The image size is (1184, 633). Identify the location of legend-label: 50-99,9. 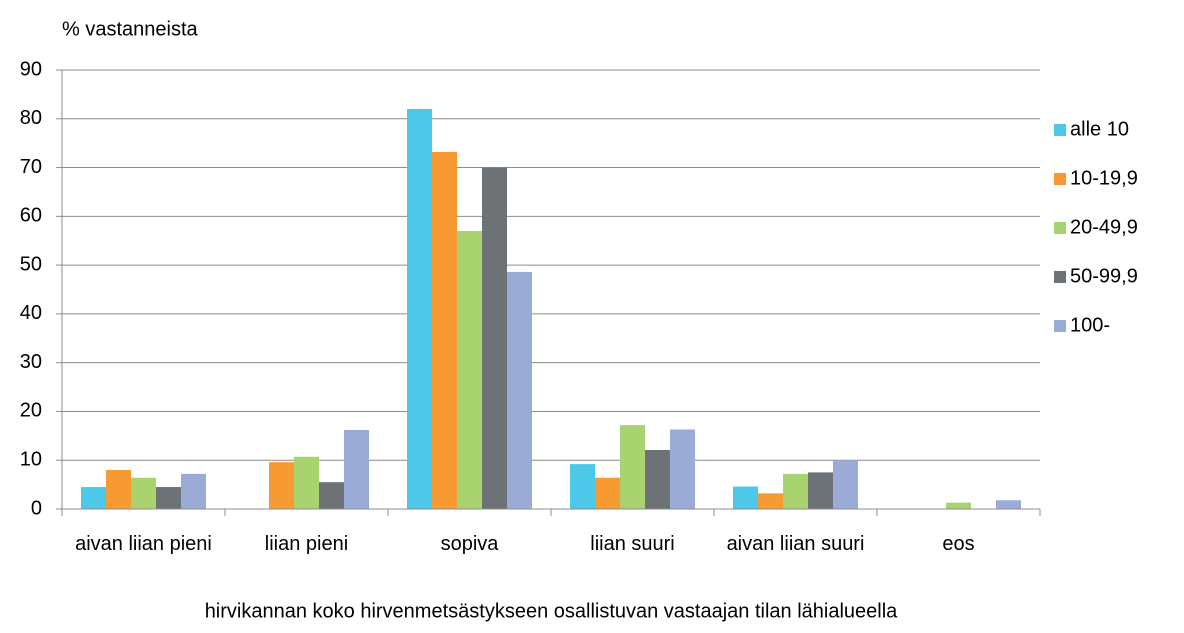
(1104, 276).